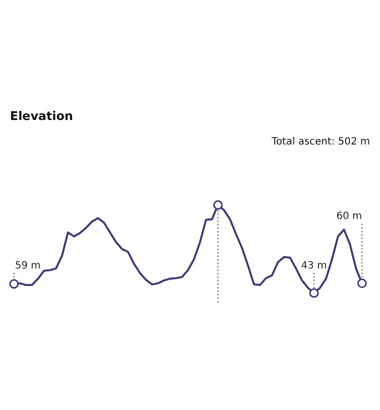  Describe the element at coordinates (42, 116) in the screenshot. I see `chart-title: Elevation` at that location.